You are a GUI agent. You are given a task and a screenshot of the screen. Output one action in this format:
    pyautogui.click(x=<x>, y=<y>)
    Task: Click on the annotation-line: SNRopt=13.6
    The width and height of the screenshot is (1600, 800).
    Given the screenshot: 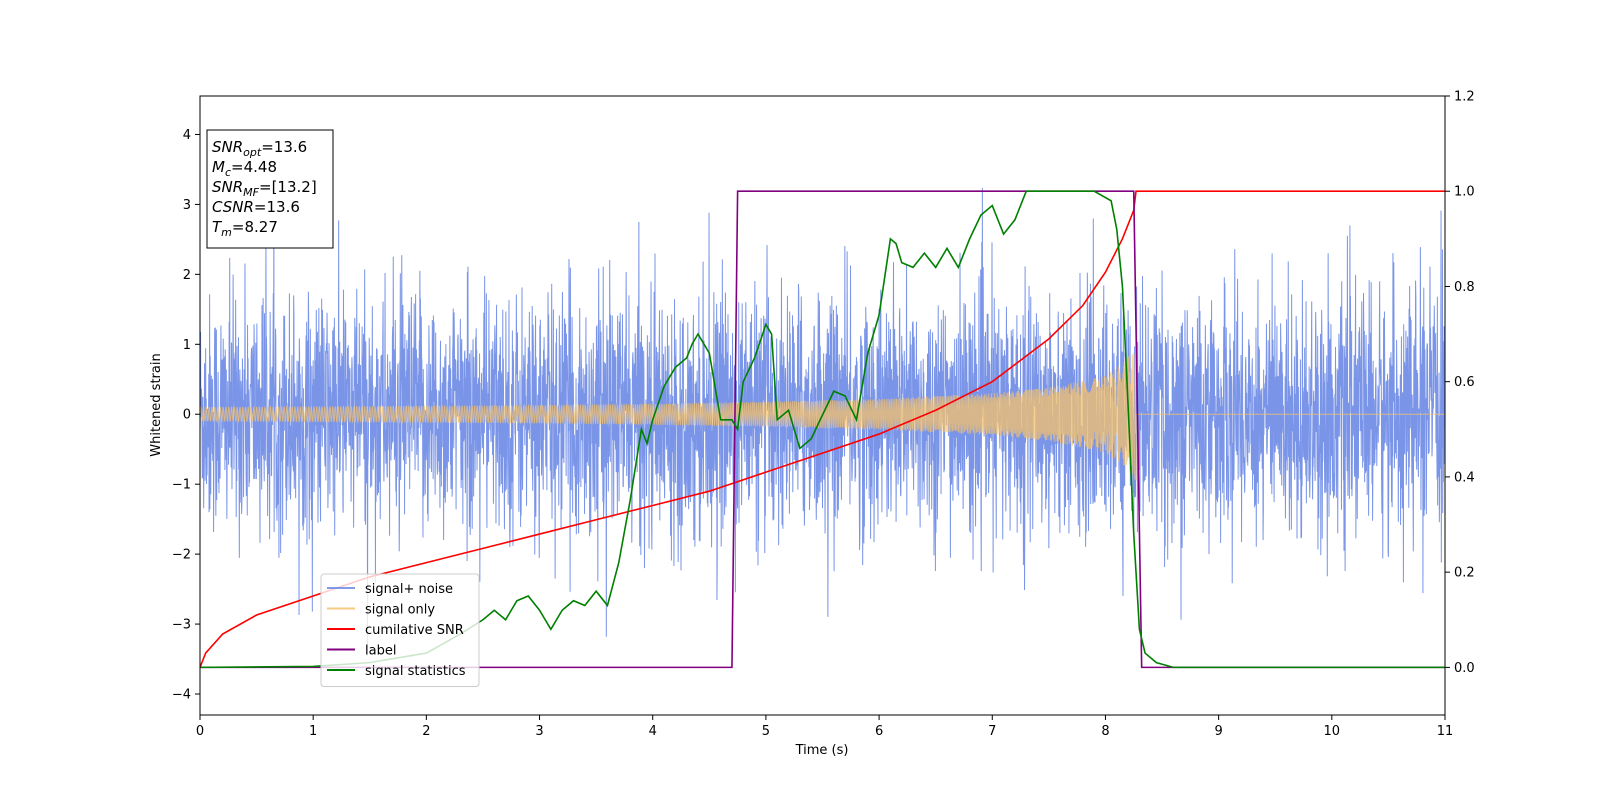 What is the action you would take?
    pyautogui.click(x=259, y=148)
    